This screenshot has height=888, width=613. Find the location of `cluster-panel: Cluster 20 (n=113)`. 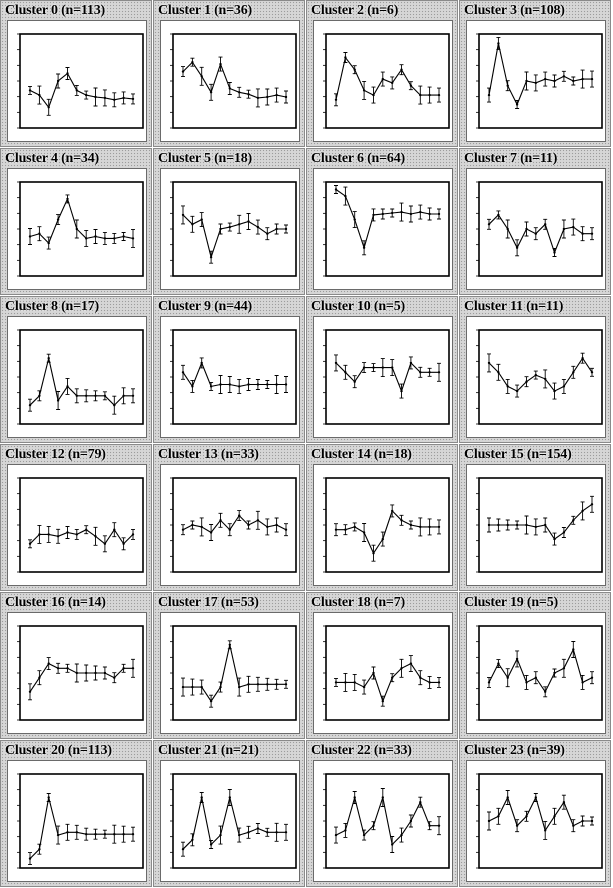

cluster-panel: Cluster 20 (n=113) is located at coordinates (76, 813).